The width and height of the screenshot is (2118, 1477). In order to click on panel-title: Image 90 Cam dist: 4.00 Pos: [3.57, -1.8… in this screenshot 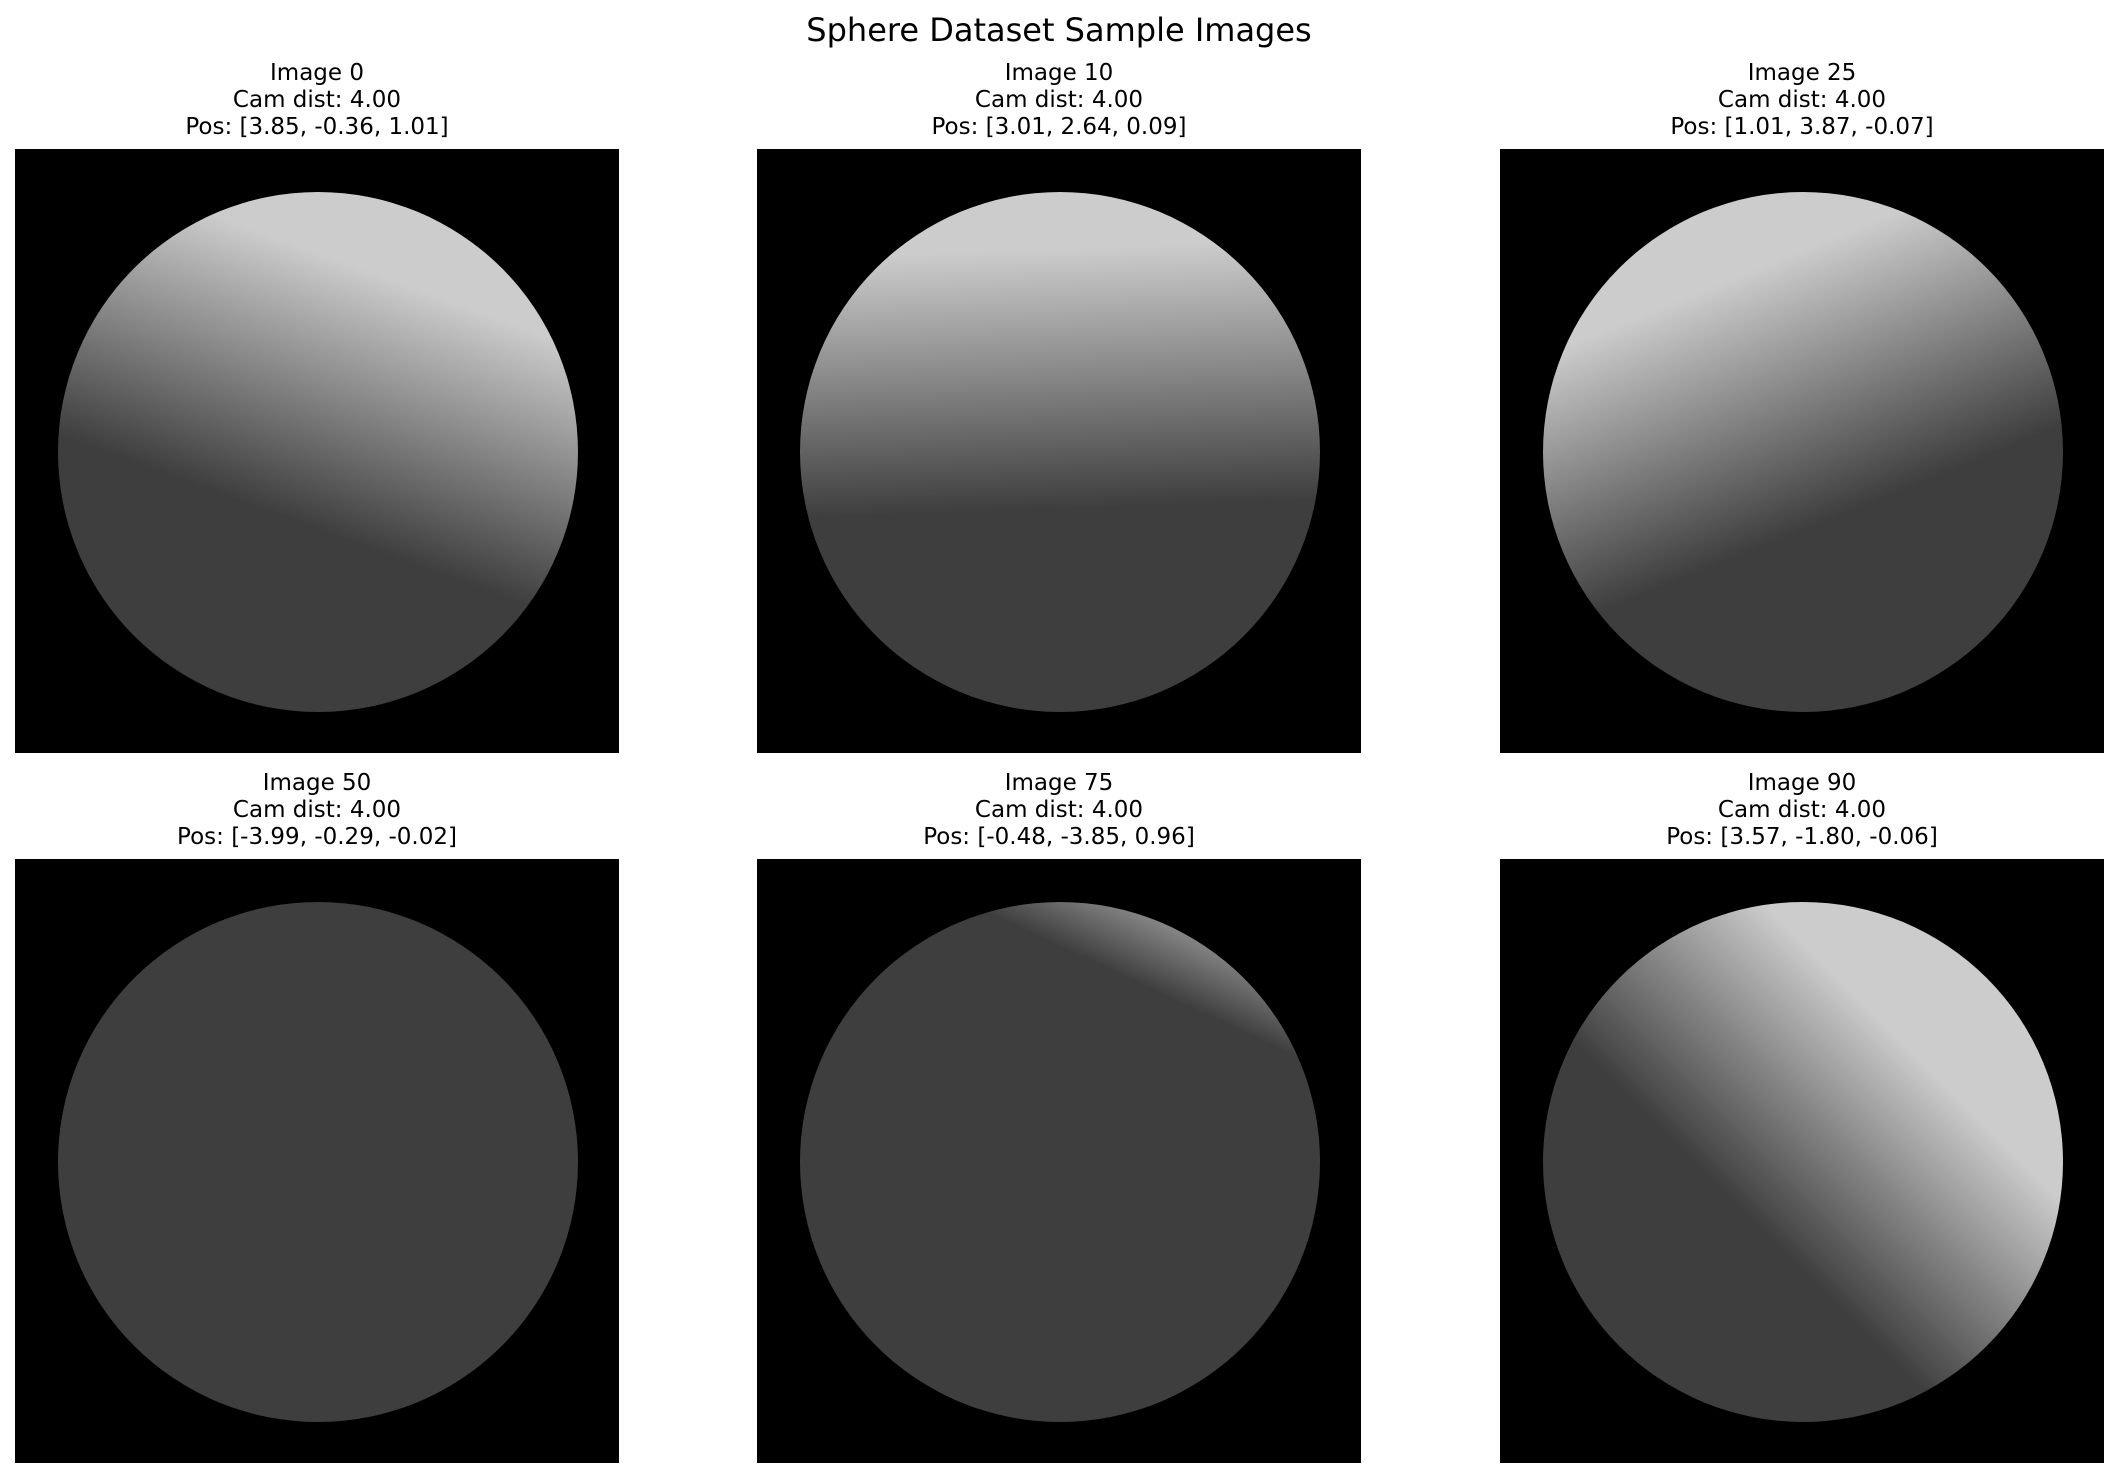, I will do `click(1799, 810)`.